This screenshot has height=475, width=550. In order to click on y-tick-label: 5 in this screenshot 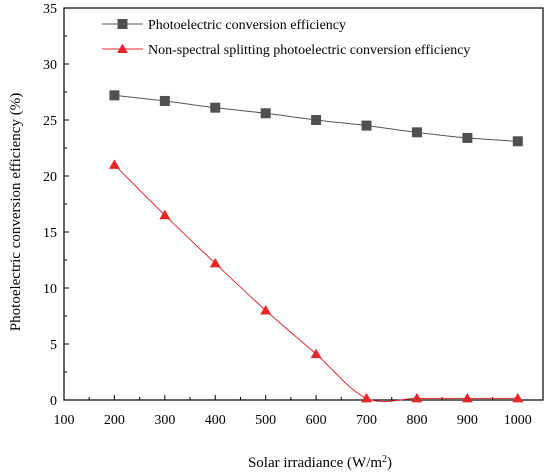, I will do `click(53, 345)`.